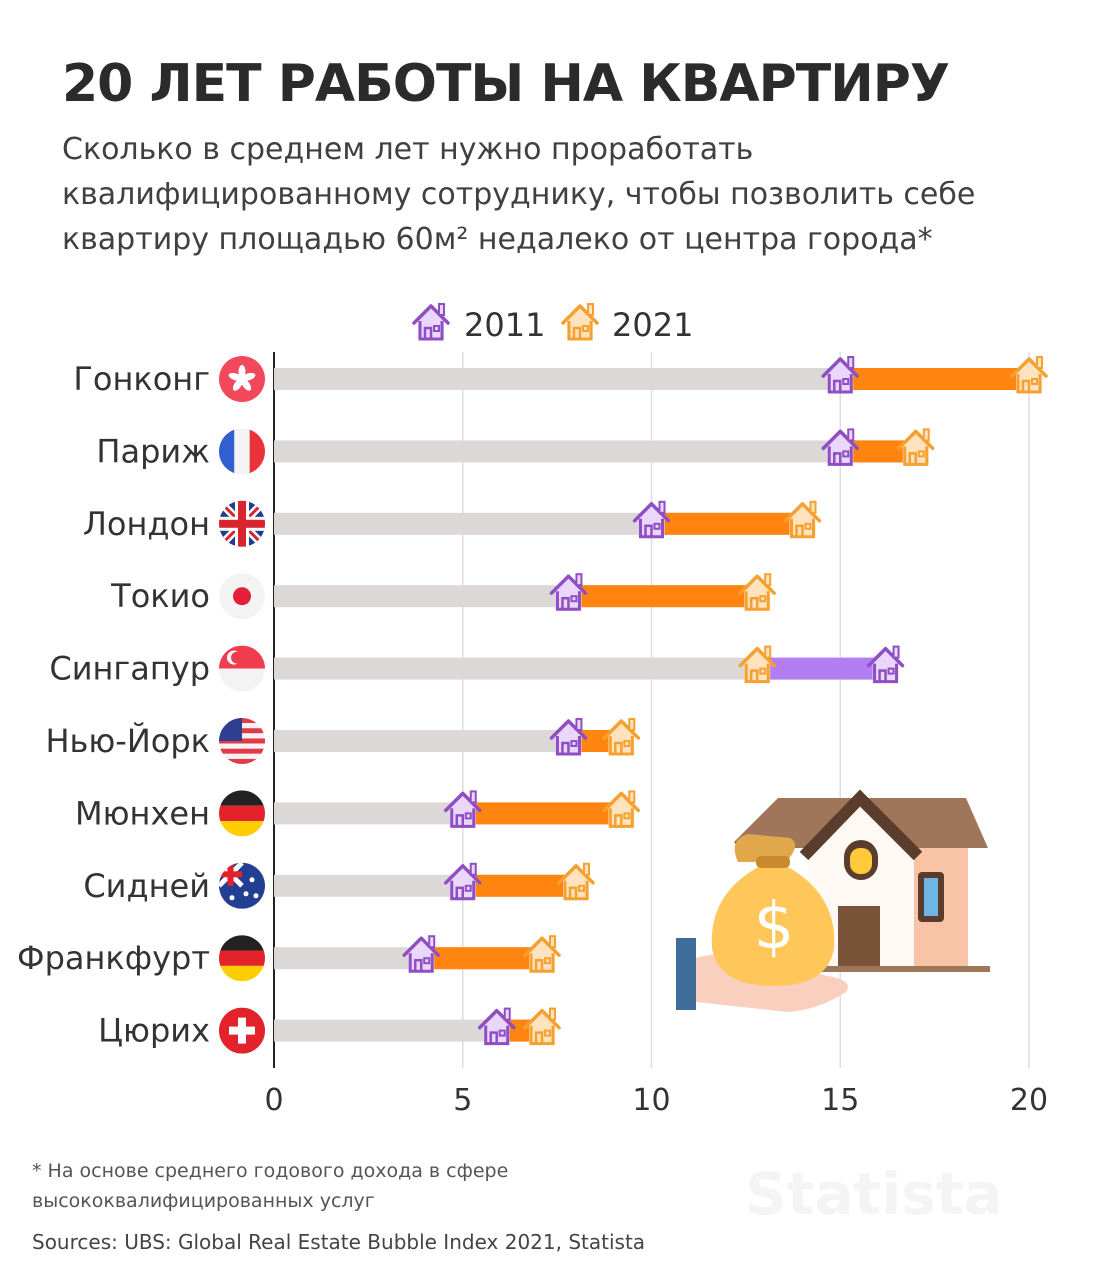  I want to click on chart-title: 20 ЛЕТ РАБОТЫ НА КВАРТИРУ, so click(506, 84).